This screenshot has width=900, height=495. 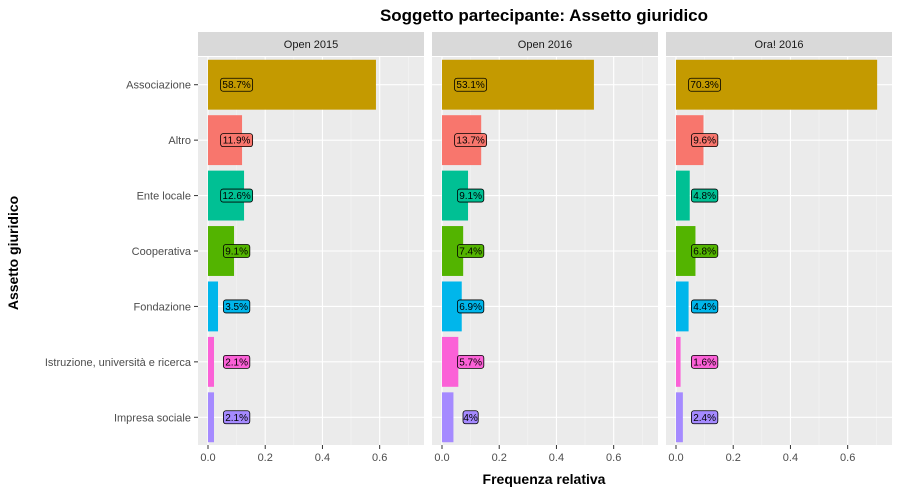 I want to click on data-label: 6.8%, so click(x=704, y=252).